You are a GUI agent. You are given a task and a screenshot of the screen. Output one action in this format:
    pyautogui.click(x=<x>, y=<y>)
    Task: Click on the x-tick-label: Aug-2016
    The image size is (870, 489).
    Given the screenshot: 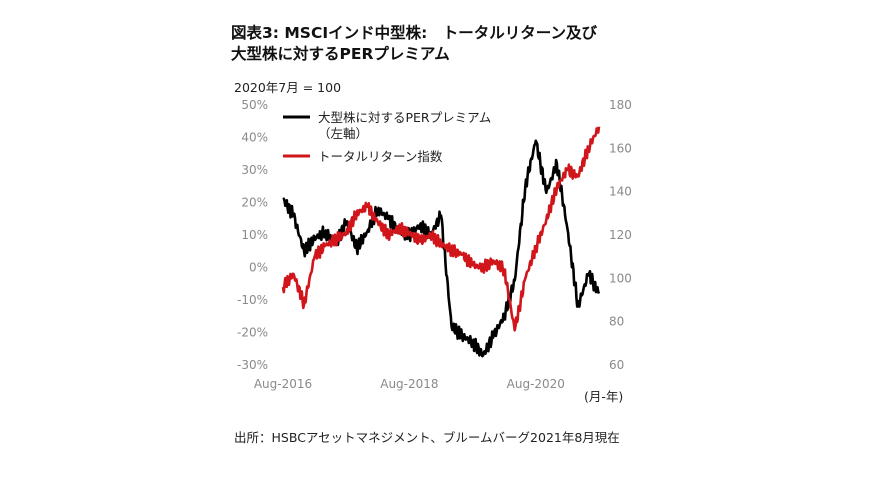 What is the action you would take?
    pyautogui.click(x=283, y=384)
    